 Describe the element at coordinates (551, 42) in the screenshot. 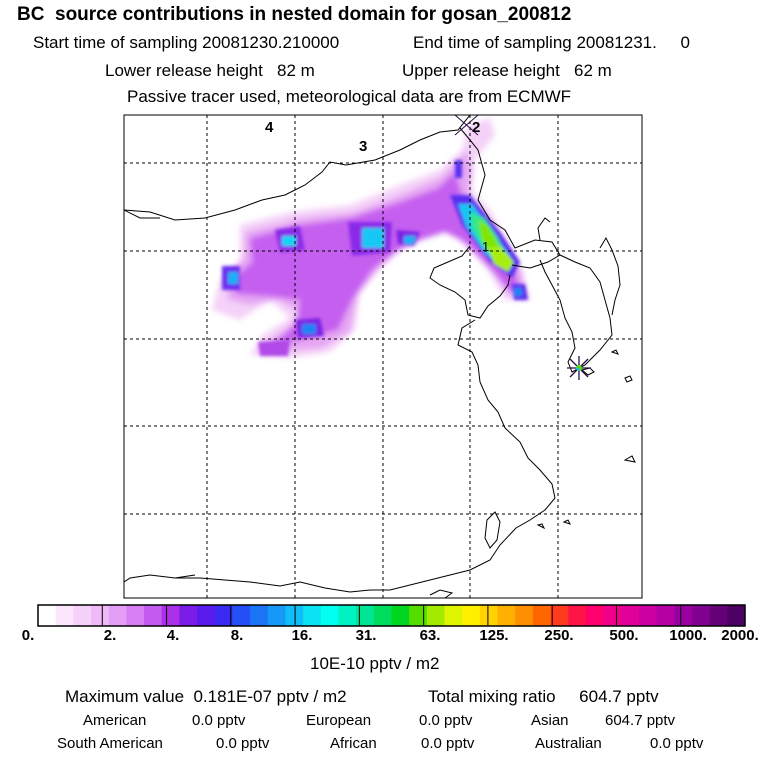

I see `end-time-label: End time of sampling 20081231. 0` at that location.